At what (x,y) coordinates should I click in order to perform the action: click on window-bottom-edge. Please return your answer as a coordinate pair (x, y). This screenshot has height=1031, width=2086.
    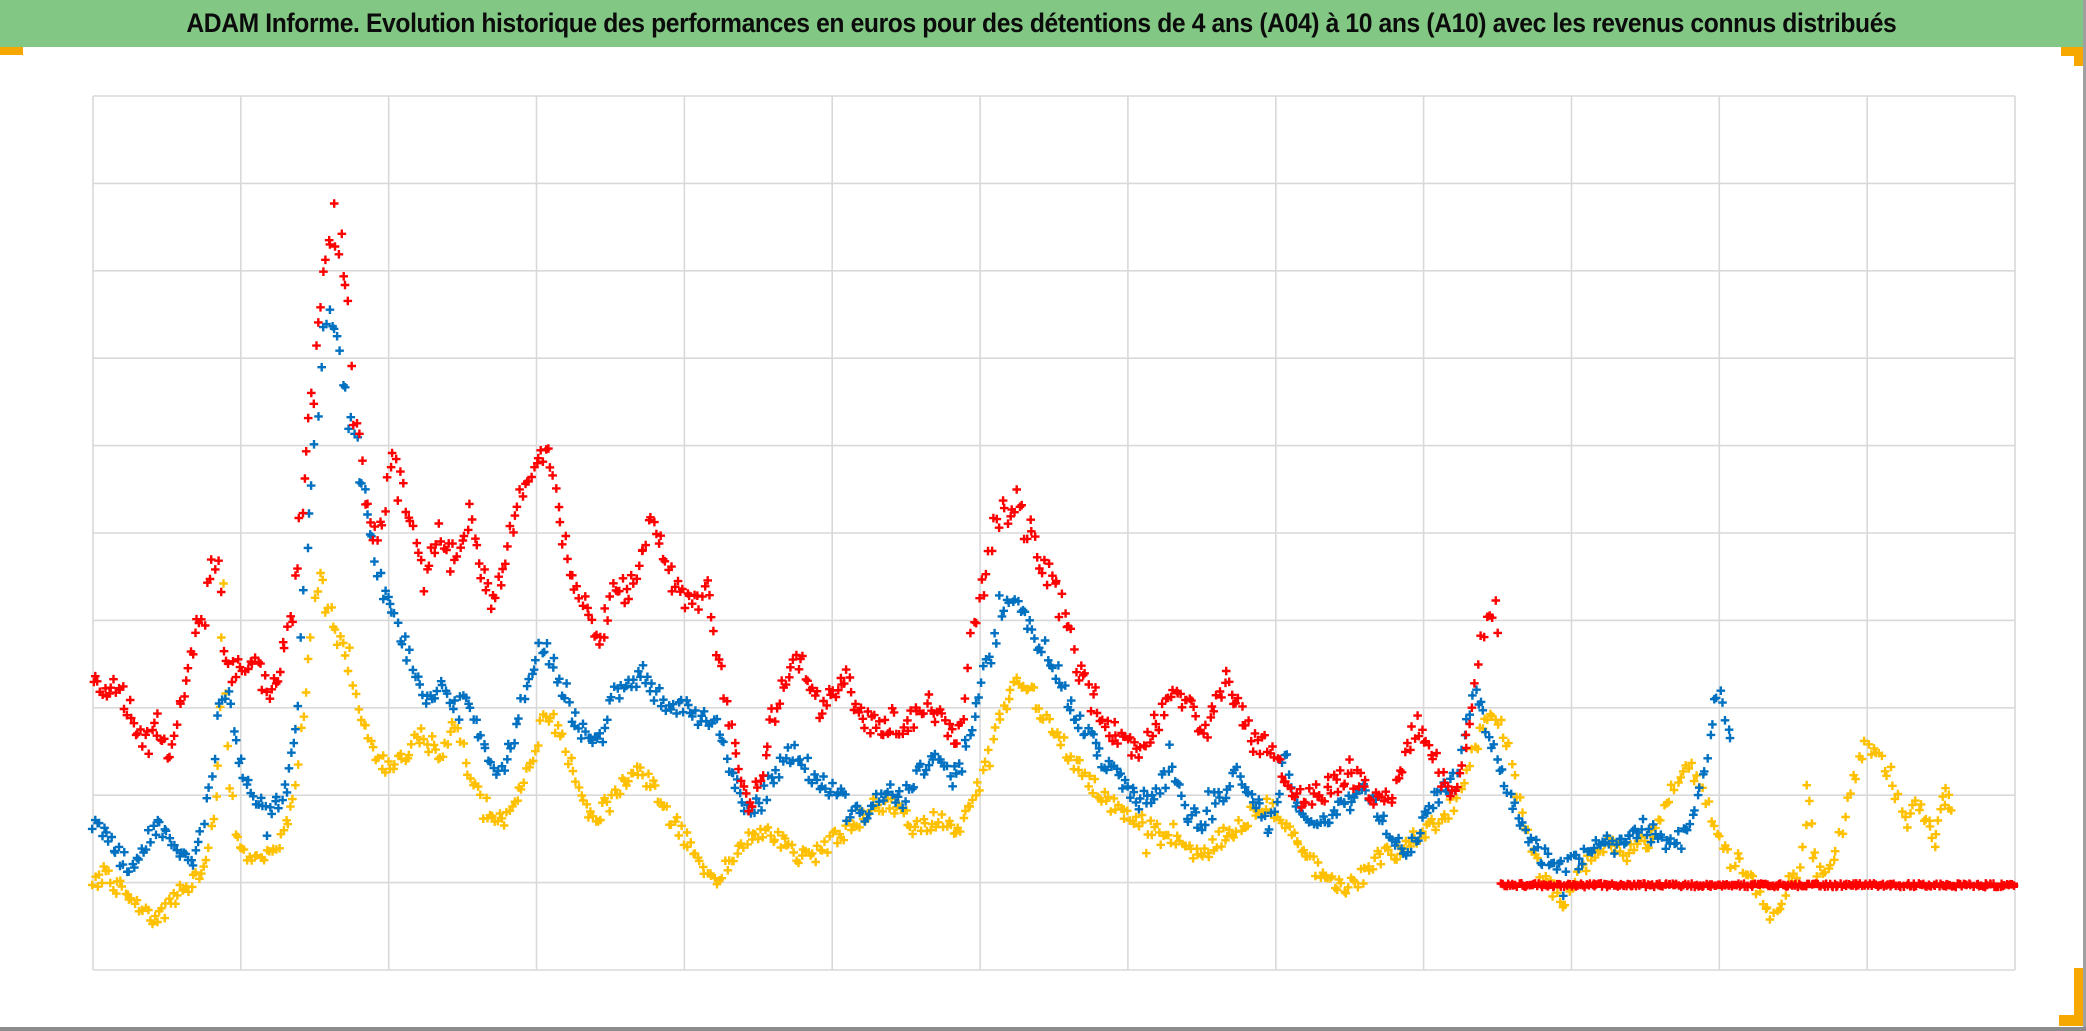
    Looking at the image, I should click on (1043, 1029).